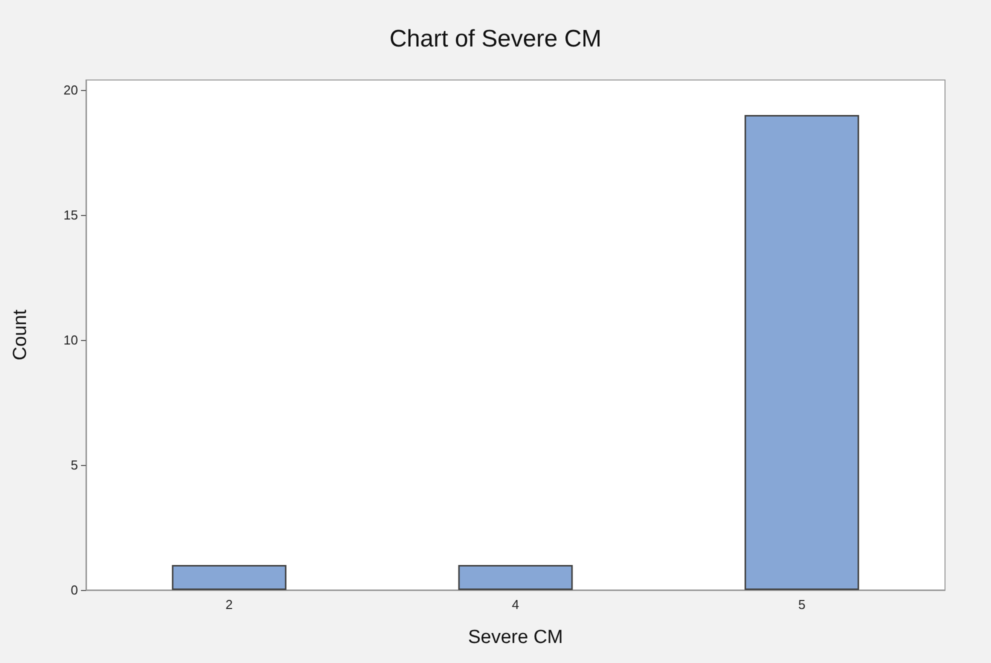 Image resolution: width=991 pixels, height=663 pixels. I want to click on y-tick-label: 0, so click(74, 590).